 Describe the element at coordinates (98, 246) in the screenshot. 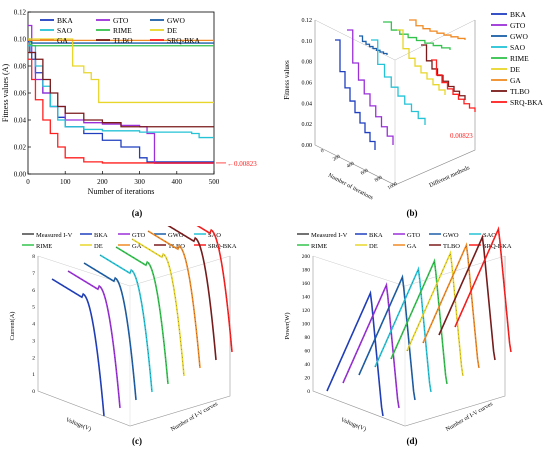

I see `legend-label: DE` at that location.